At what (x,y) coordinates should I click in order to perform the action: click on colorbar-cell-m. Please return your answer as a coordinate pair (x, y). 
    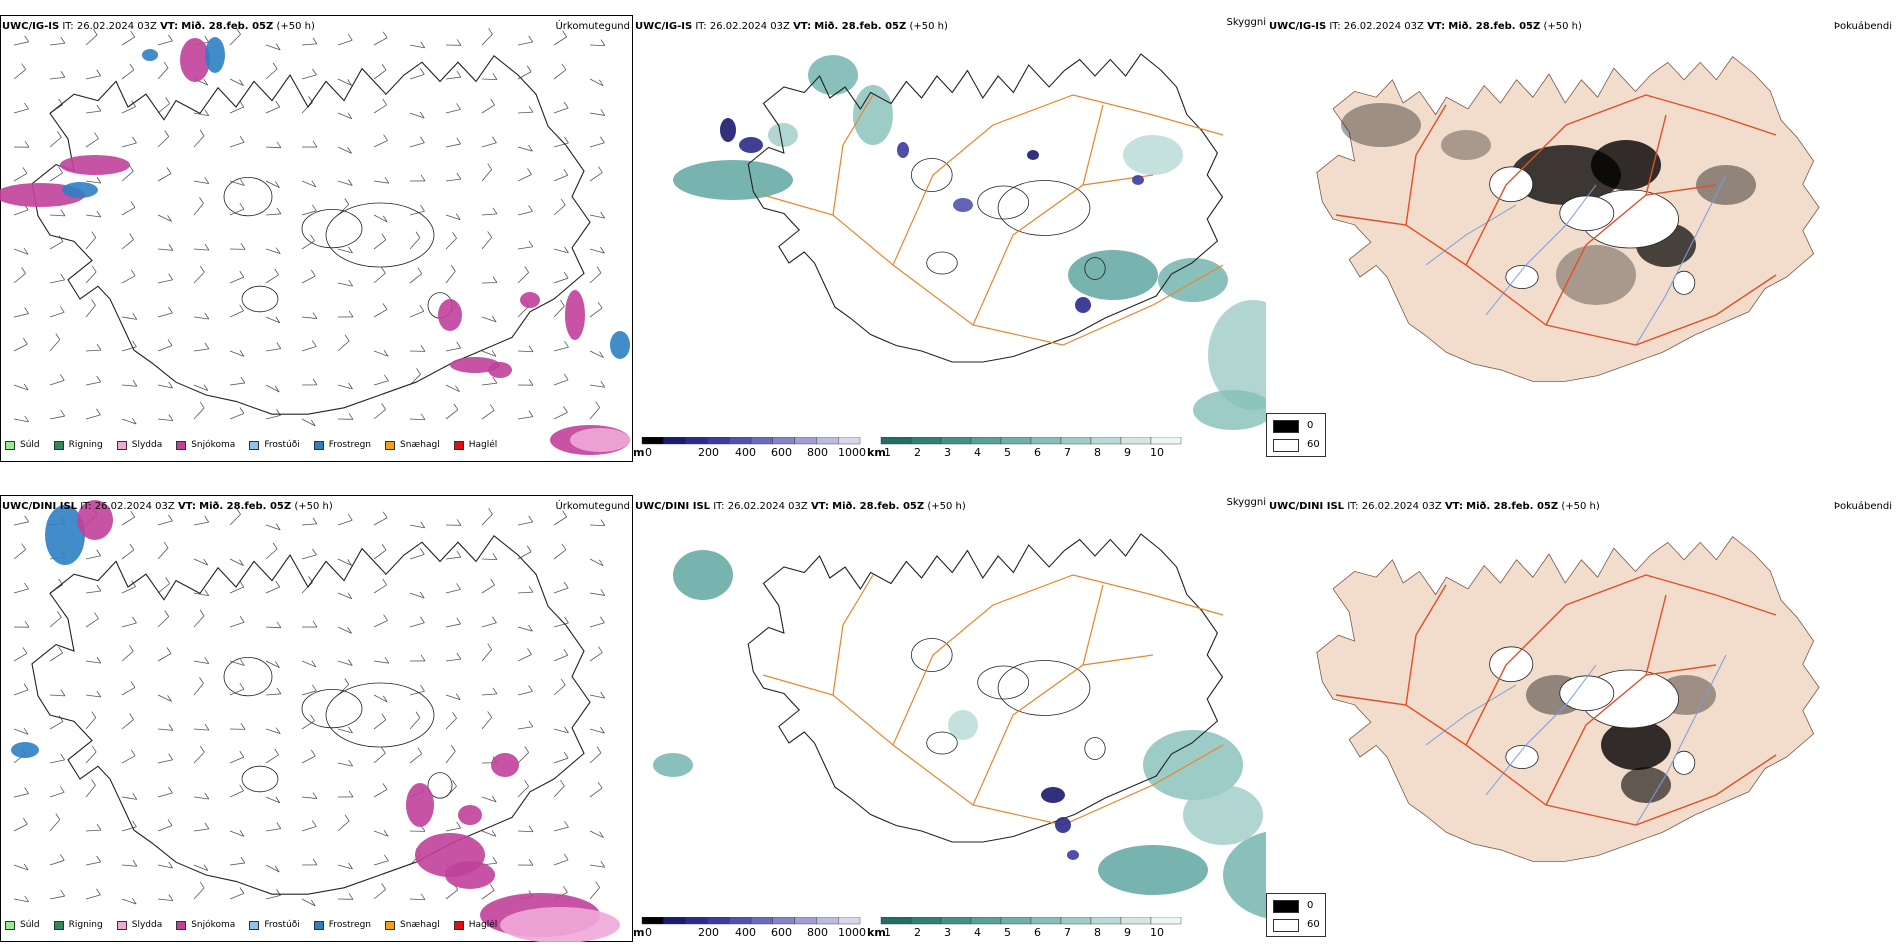
    Looking at the image, I should click on (783, 921).